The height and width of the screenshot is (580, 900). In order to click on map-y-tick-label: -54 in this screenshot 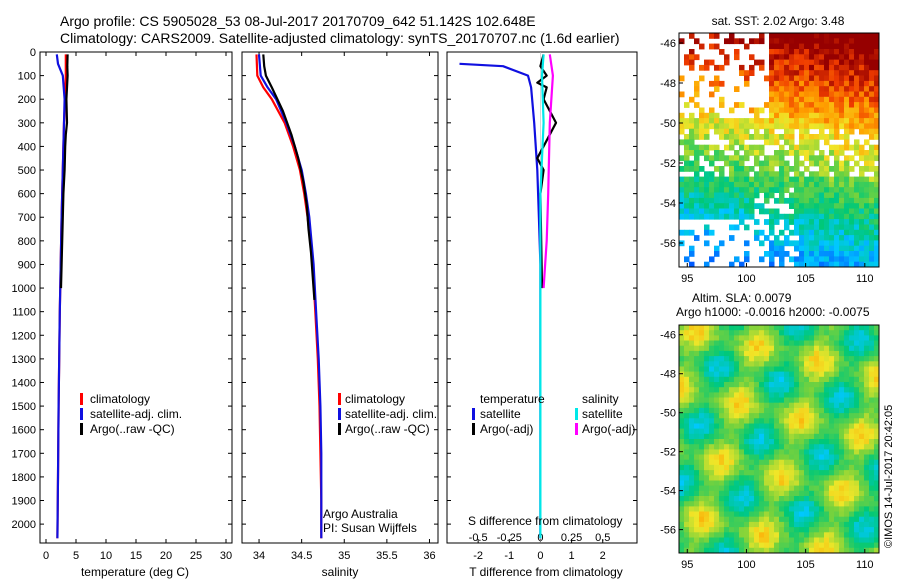, I will do `click(668, 204)`.